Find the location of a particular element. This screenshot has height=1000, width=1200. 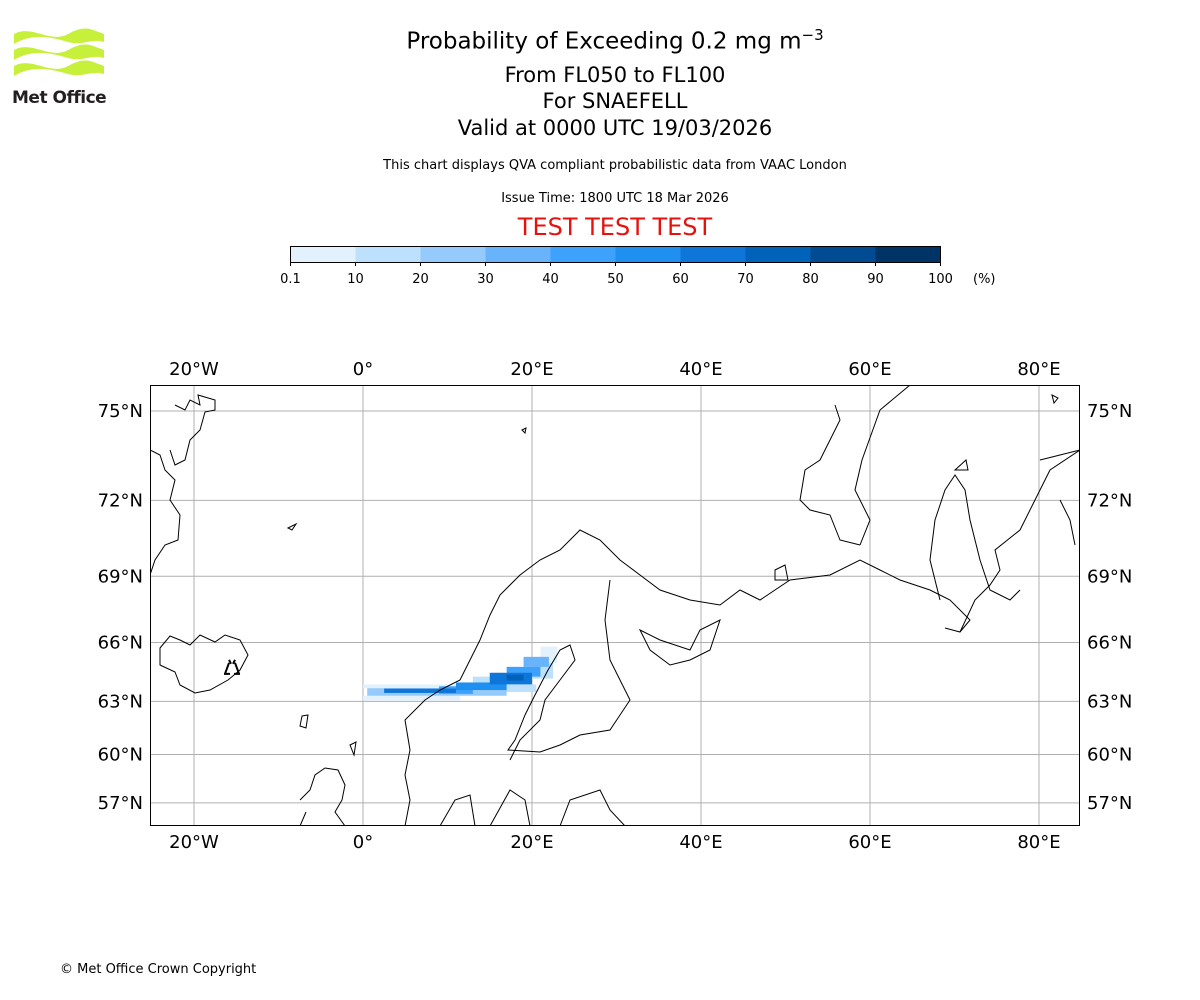

coast-baltic is located at coordinates (532, 807).